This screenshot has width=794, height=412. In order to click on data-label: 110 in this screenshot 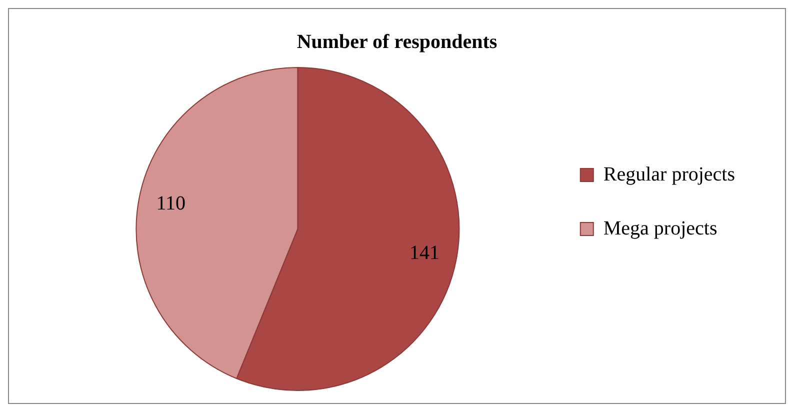, I will do `click(171, 203)`.